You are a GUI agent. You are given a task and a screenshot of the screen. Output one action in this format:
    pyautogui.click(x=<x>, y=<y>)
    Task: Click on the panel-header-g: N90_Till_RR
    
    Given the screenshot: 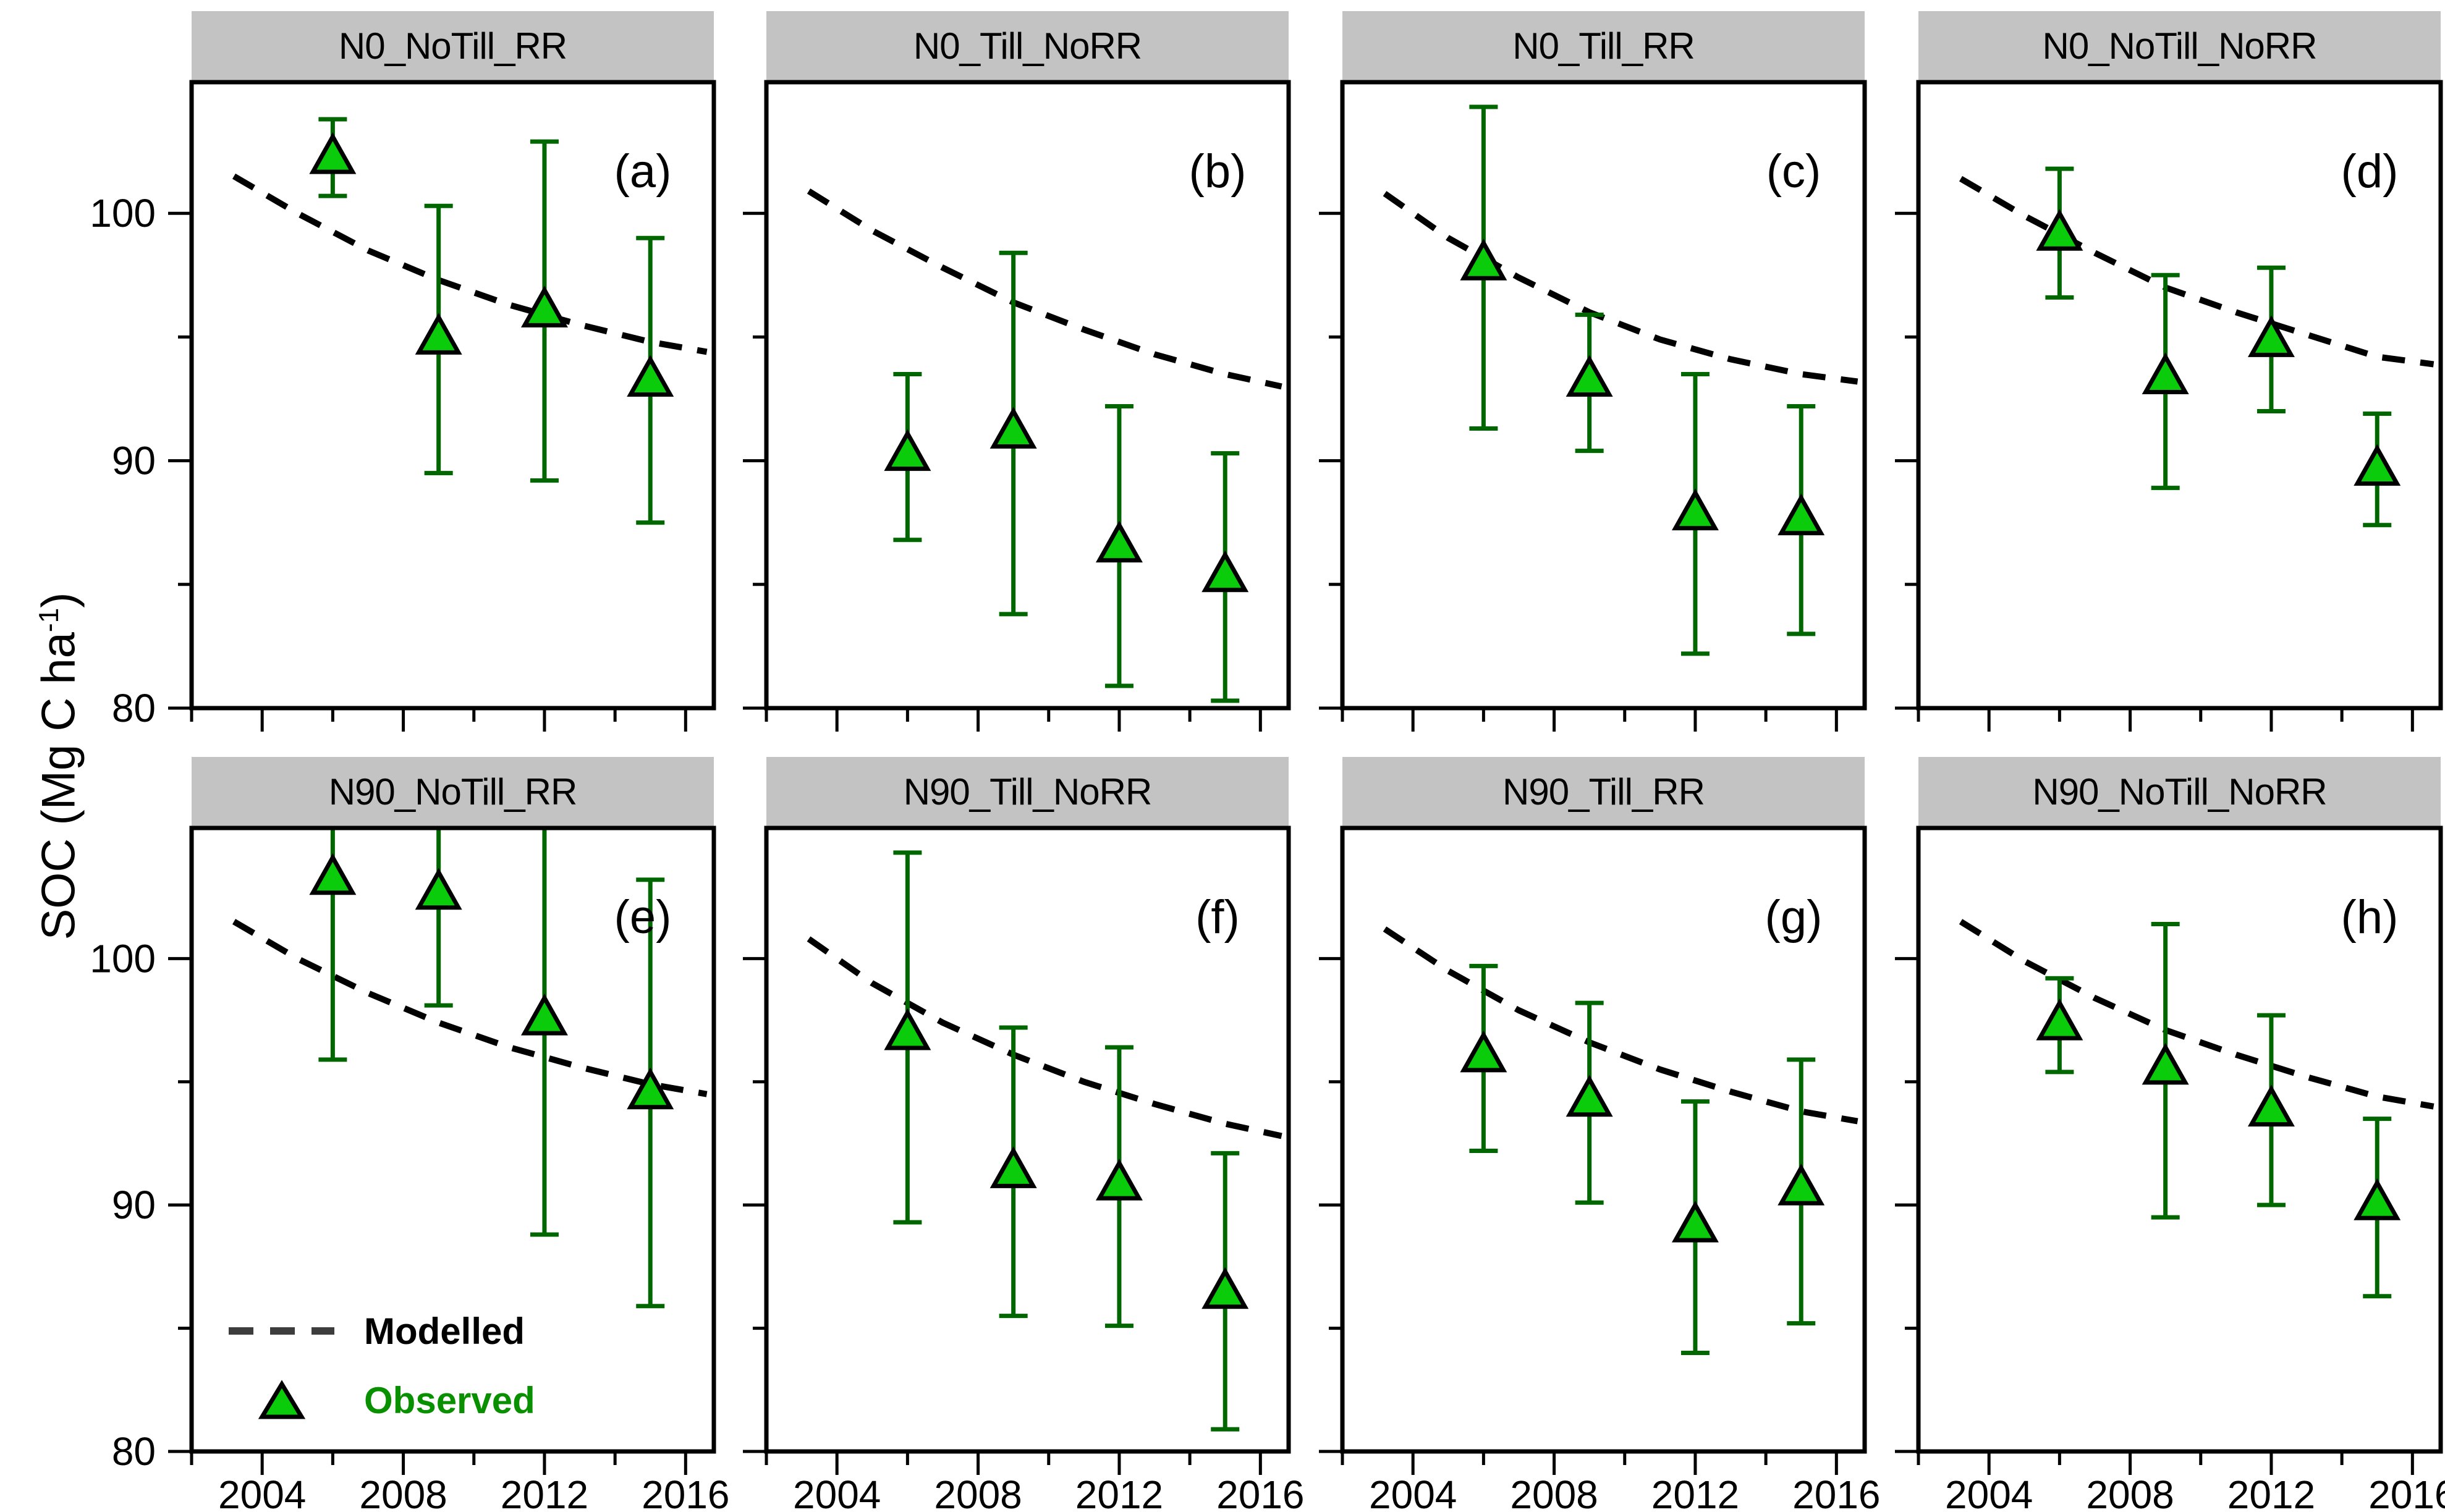 What is the action you would take?
    pyautogui.click(x=1604, y=791)
    